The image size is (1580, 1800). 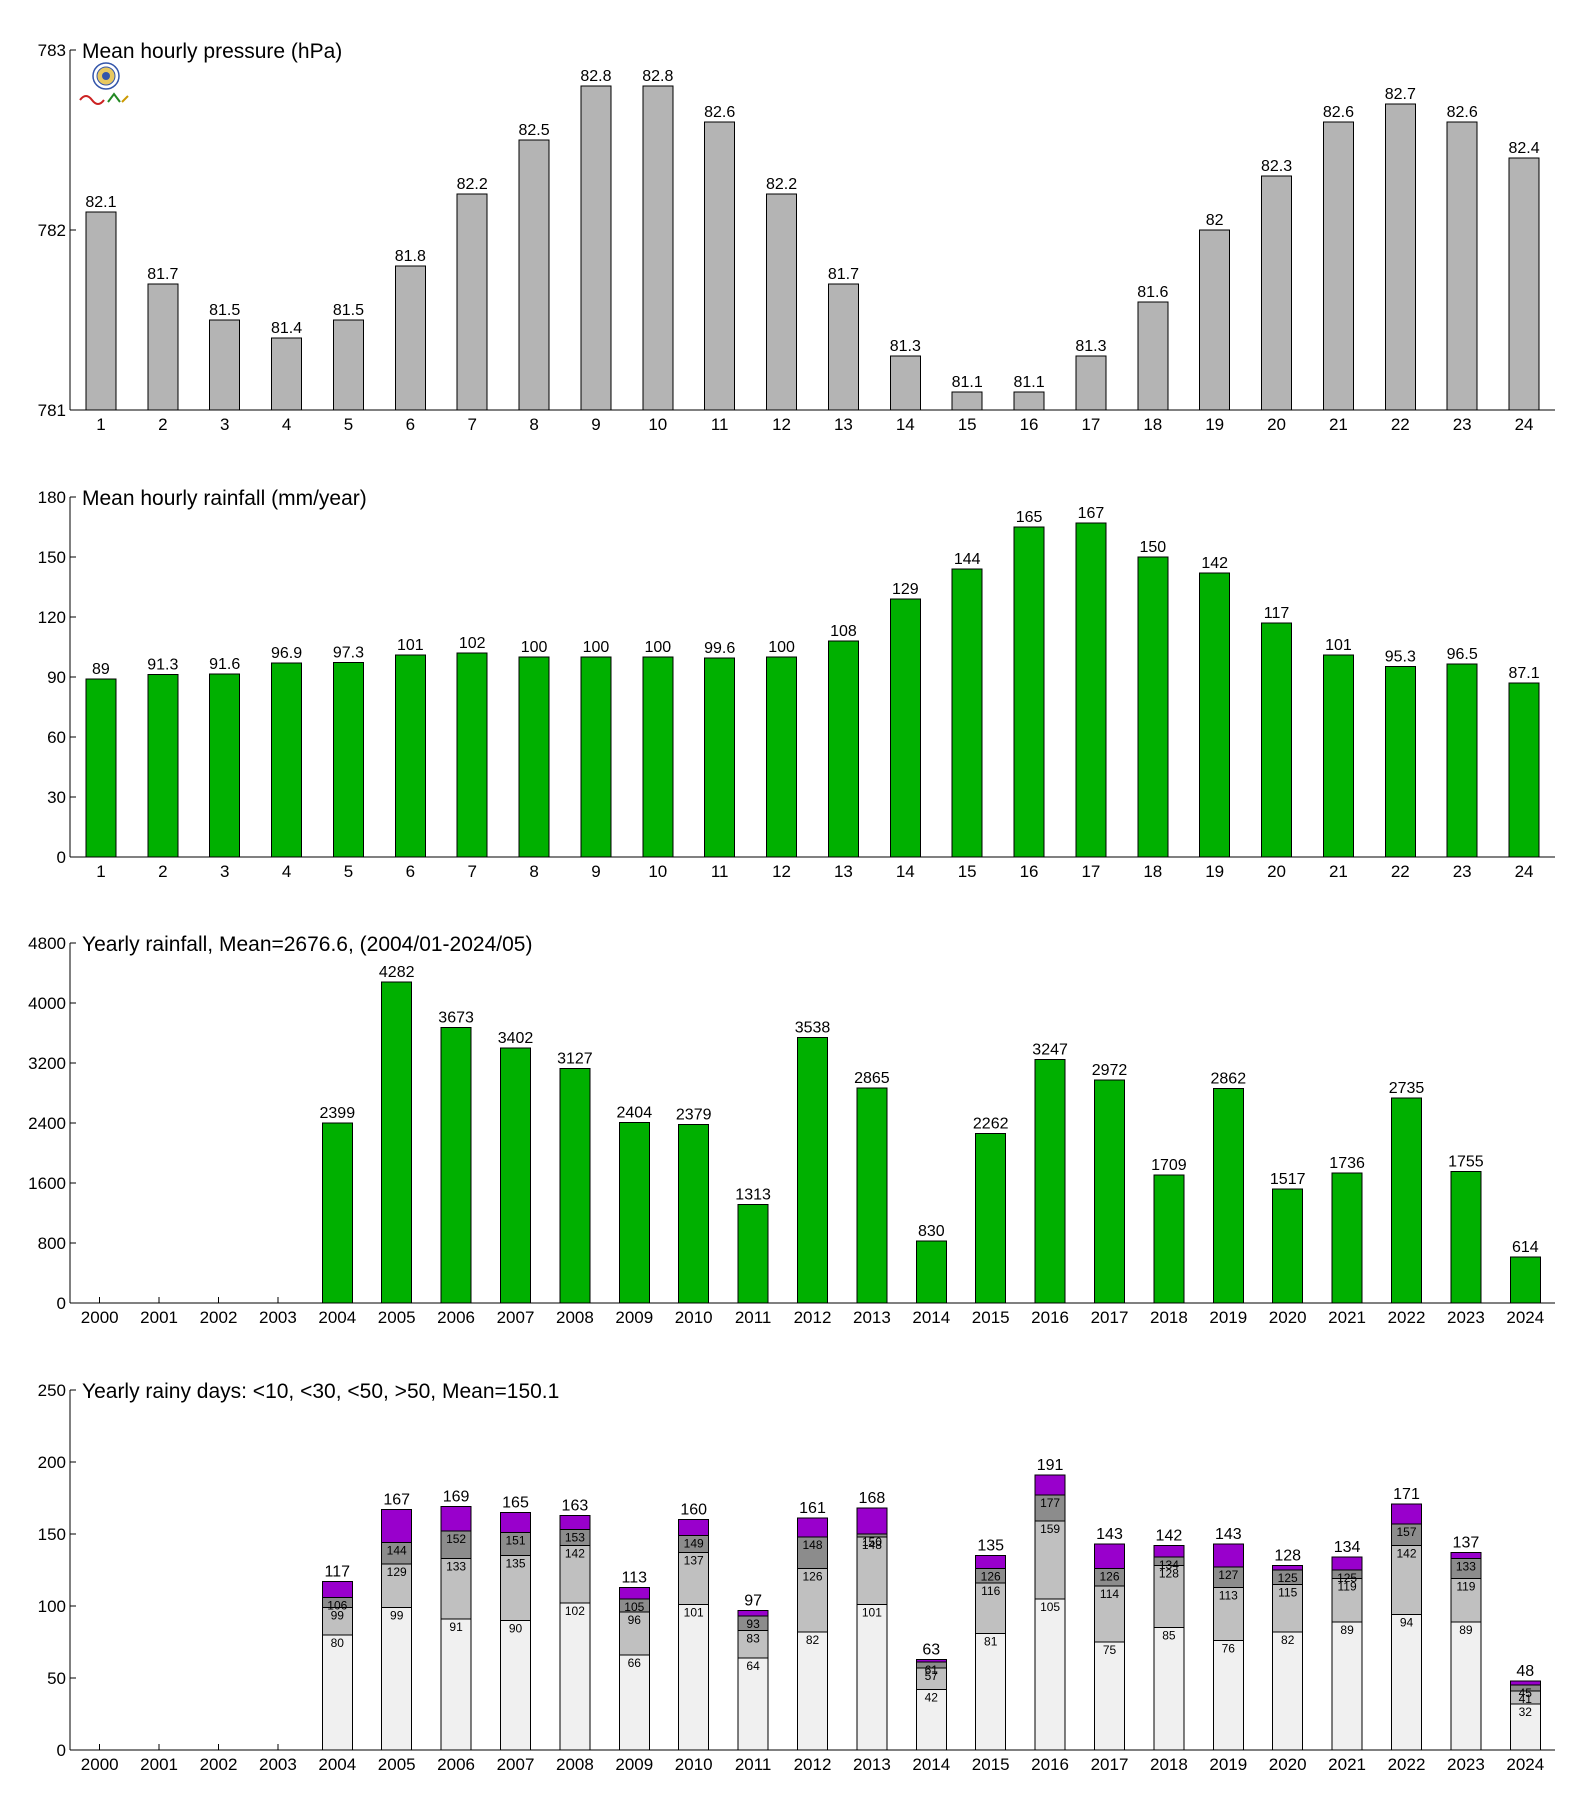 What do you see at coordinates (212, 51) in the screenshot?
I see `chart-title: Mean hourly pressure (hPa)` at bounding box center [212, 51].